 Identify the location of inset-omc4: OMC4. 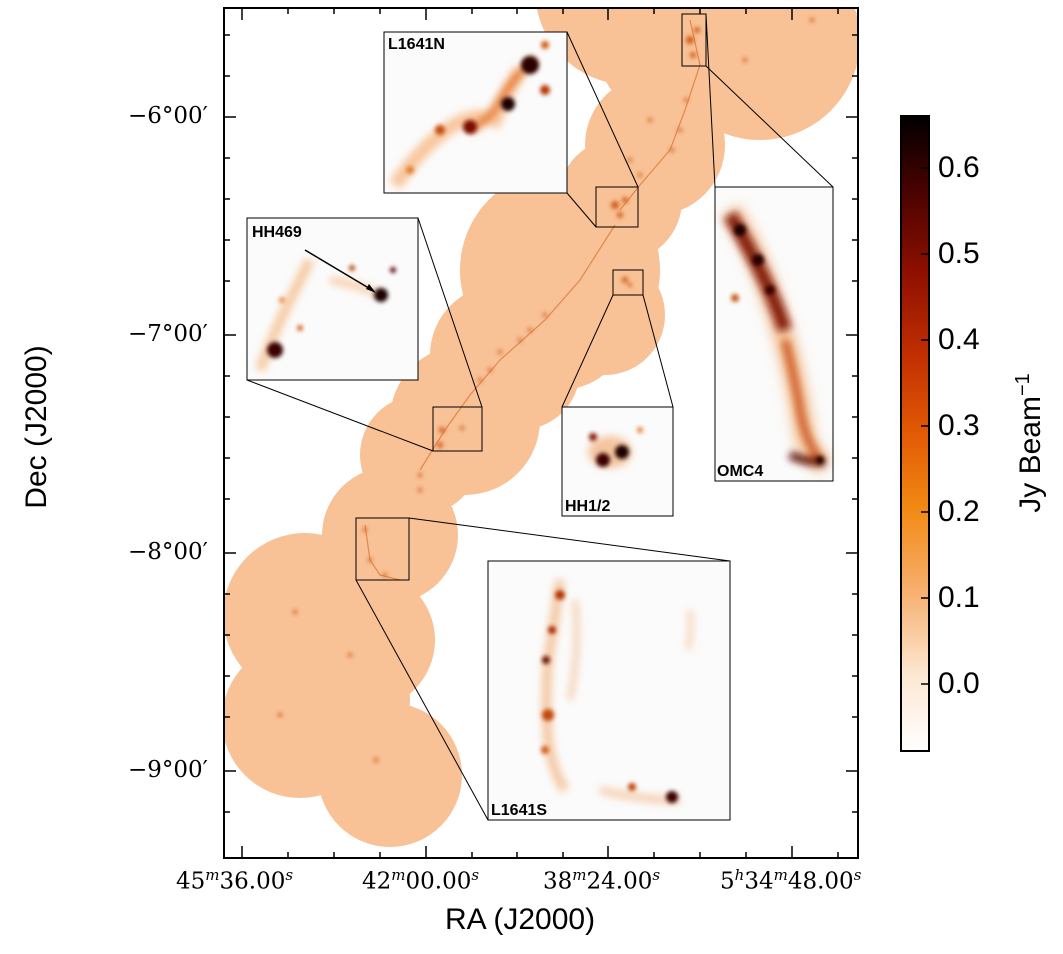
(774, 334).